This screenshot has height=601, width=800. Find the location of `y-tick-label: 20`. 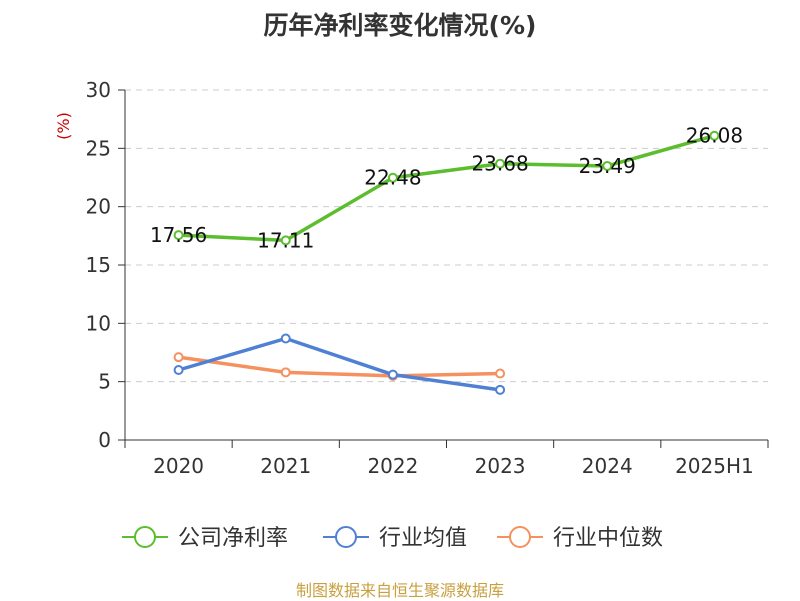

y-tick-label: 20 is located at coordinates (98, 207).